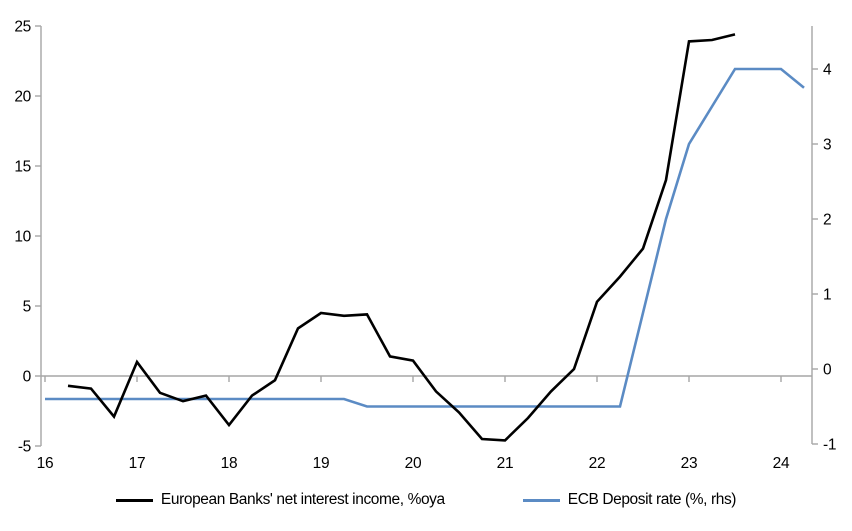  What do you see at coordinates (505, 463) in the screenshot?
I see `x-axis-tick-label: 21` at bounding box center [505, 463].